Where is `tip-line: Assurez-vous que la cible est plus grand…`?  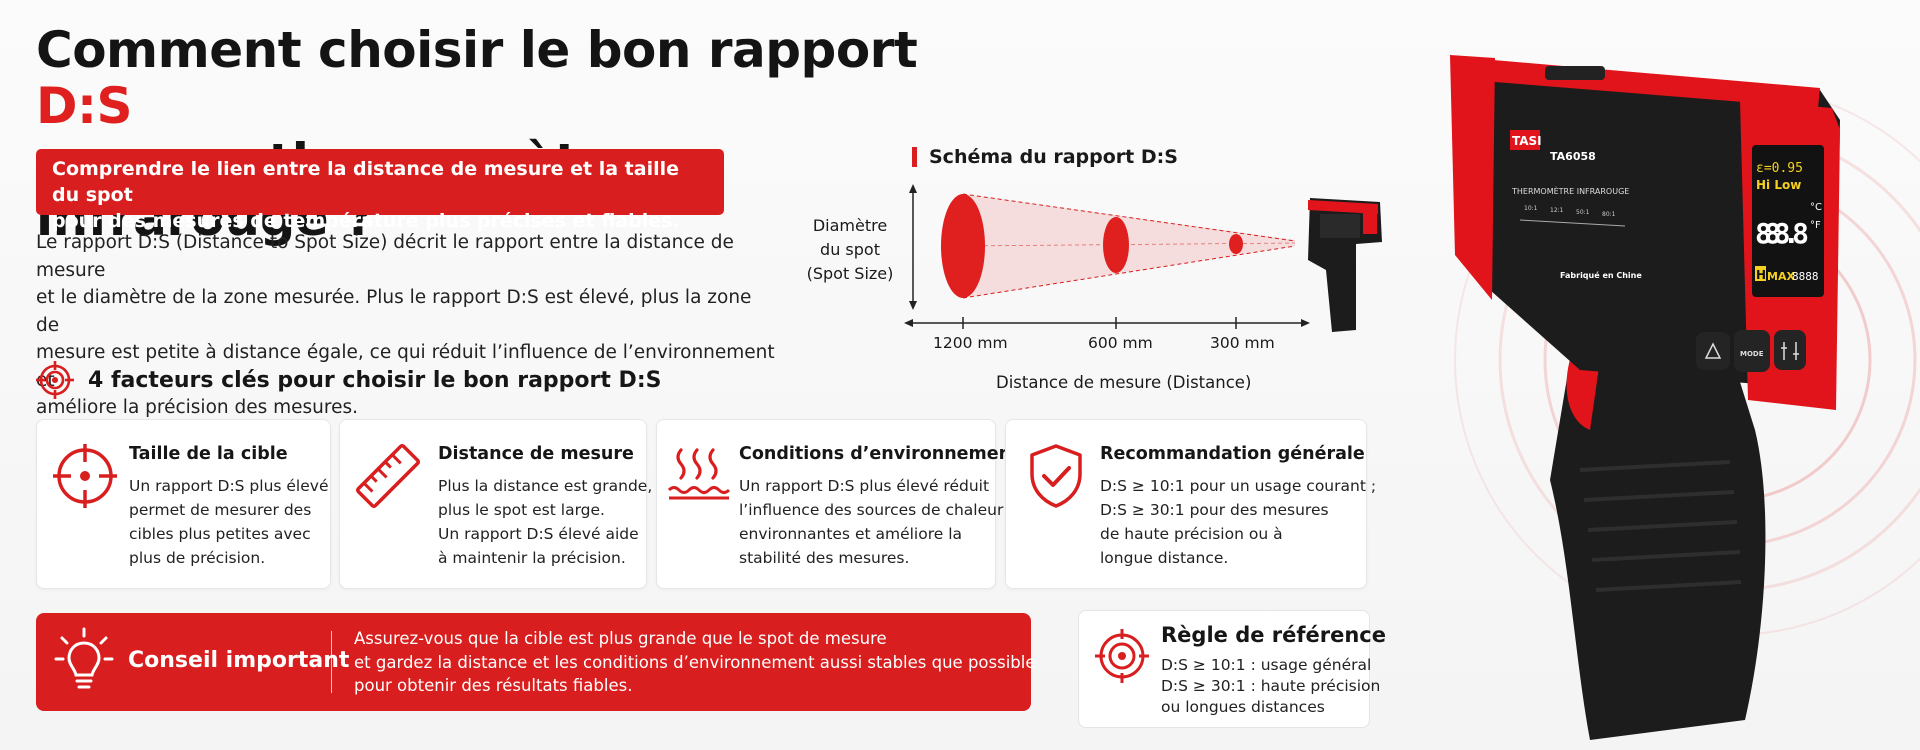
tip-line: Assurez-vous que la cible est plus grand… is located at coordinates (620, 638).